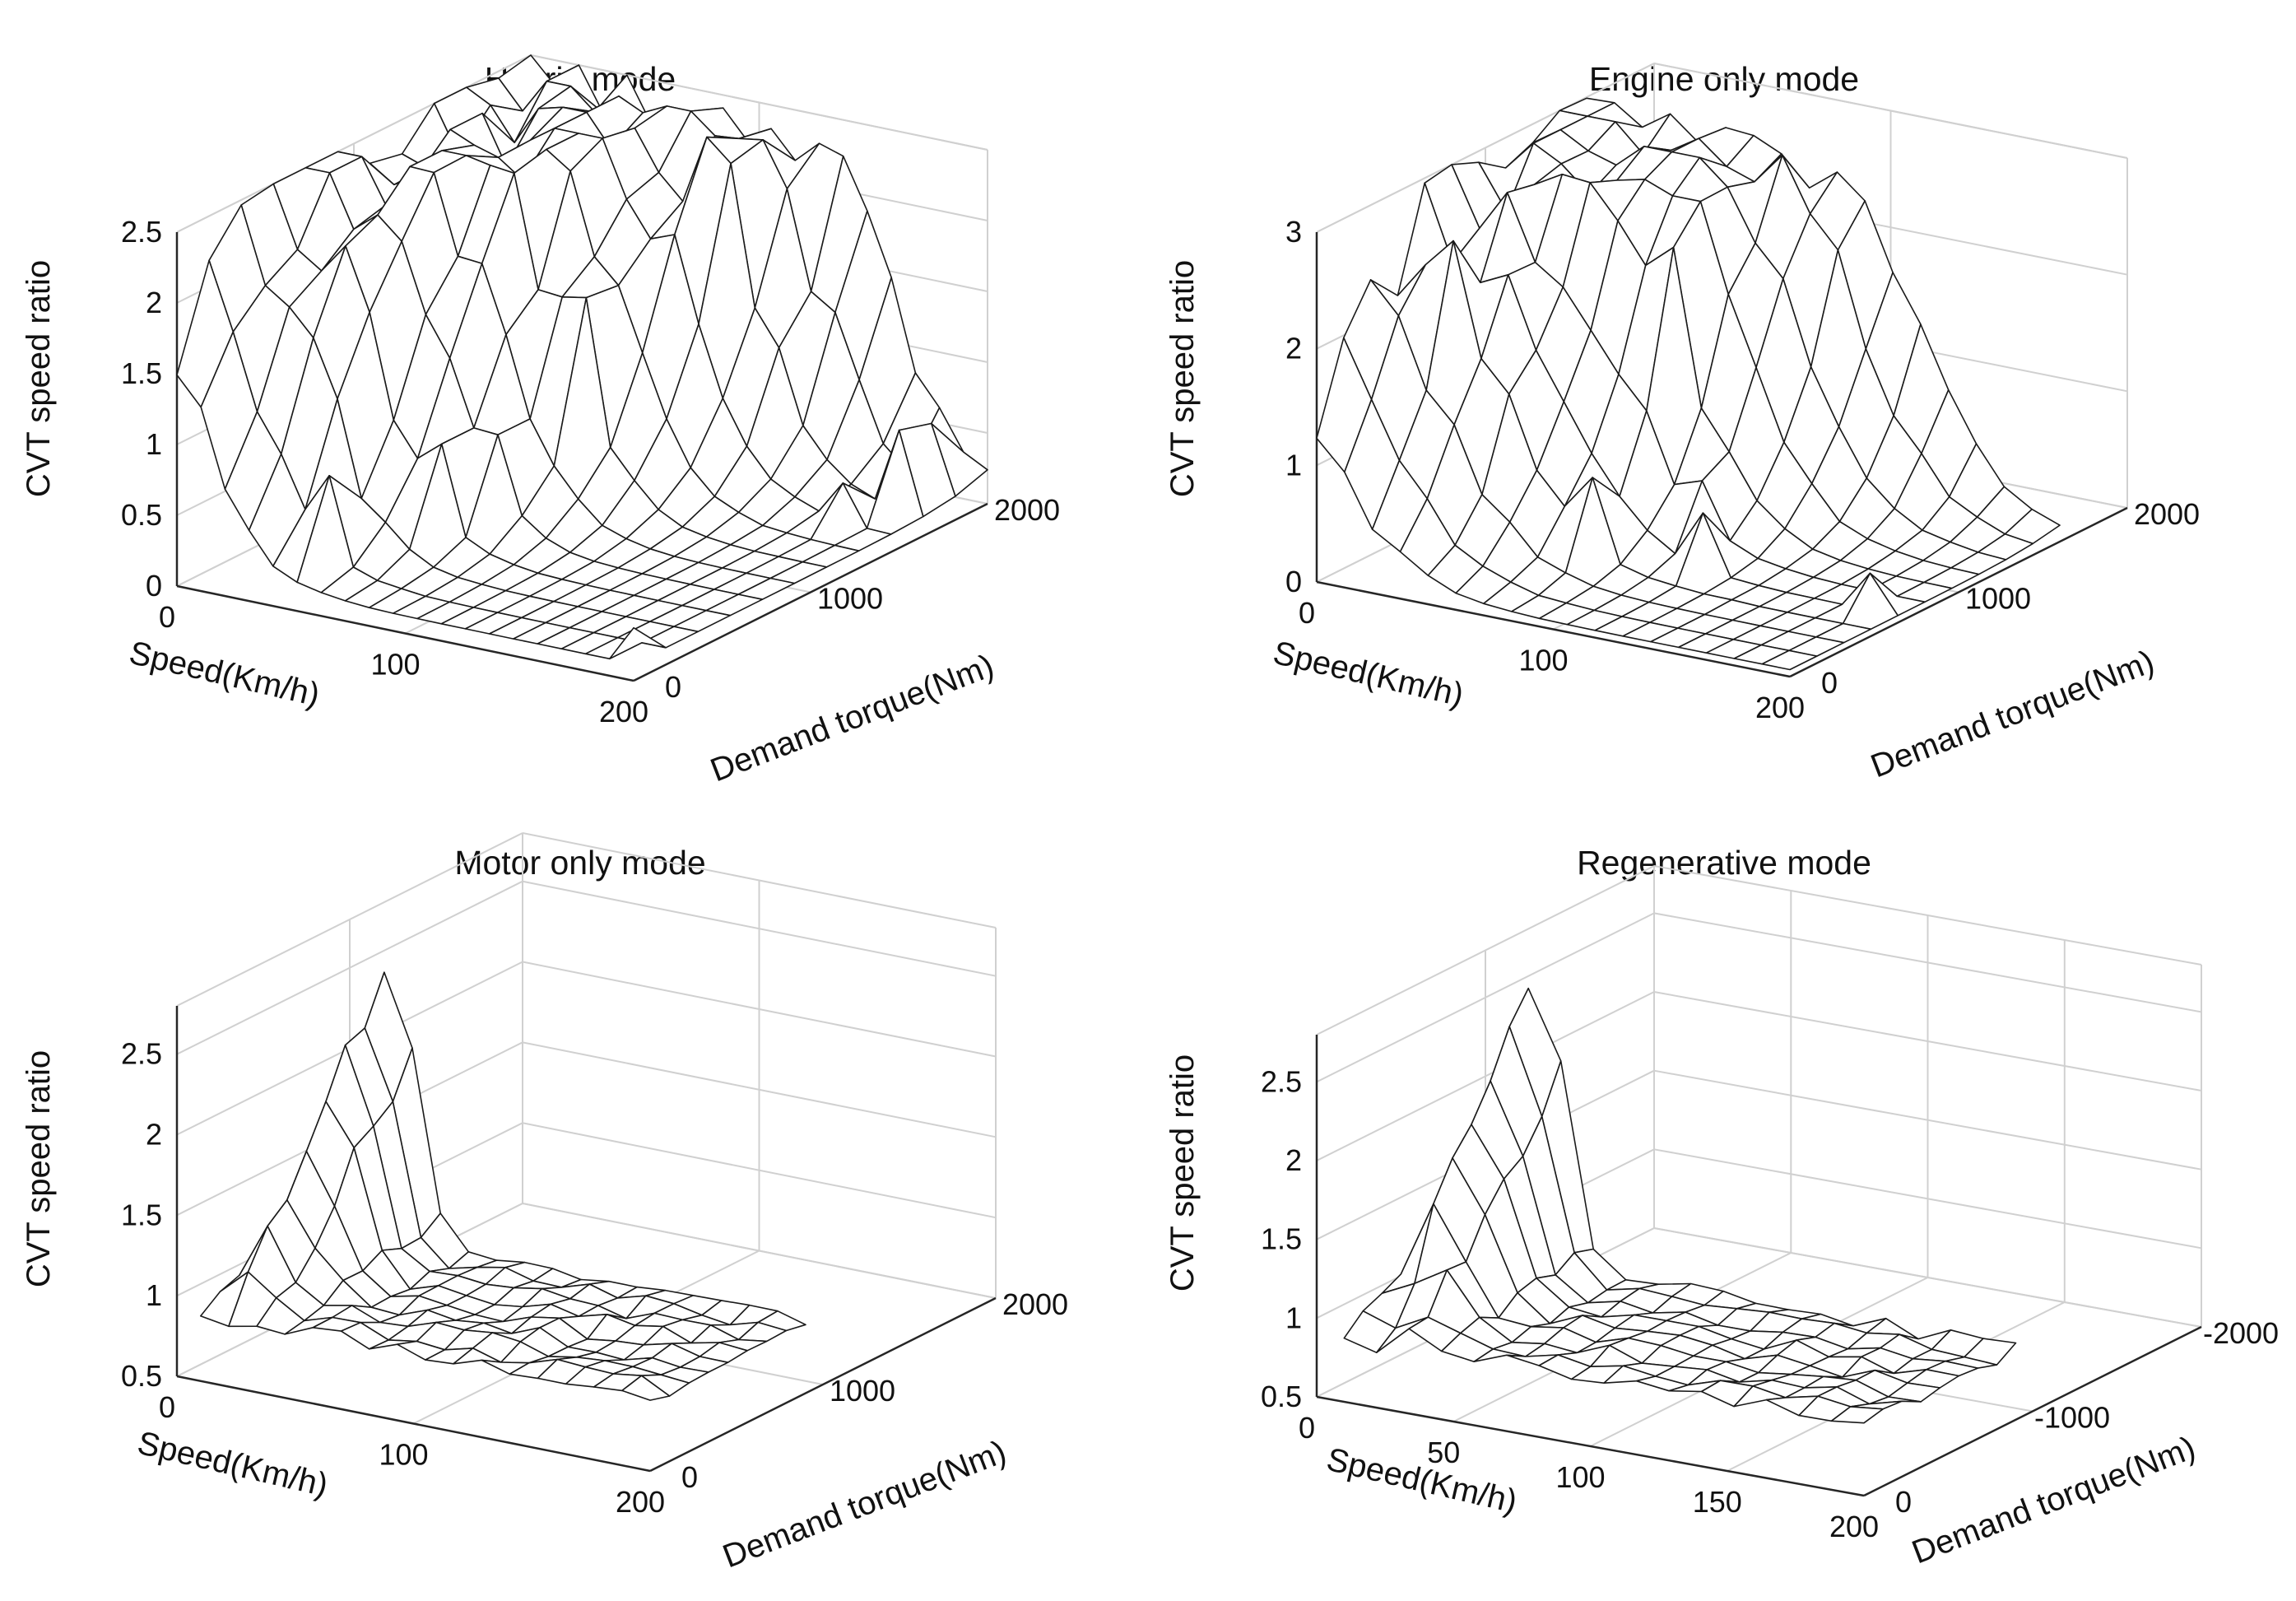 The height and width of the screenshot is (1601, 2296). I want to click on x-tick-label: 50, so click(1444, 1452).